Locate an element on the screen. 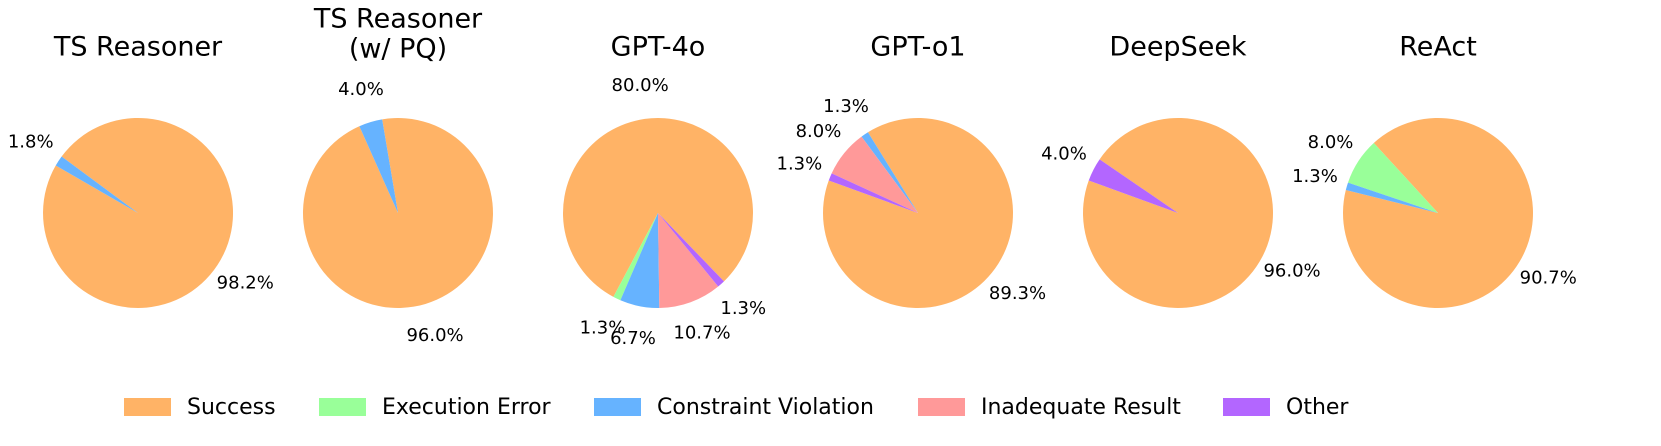 The width and height of the screenshot is (1661, 446). legend-item-execution-error: Execution Error is located at coordinates (435, 407).